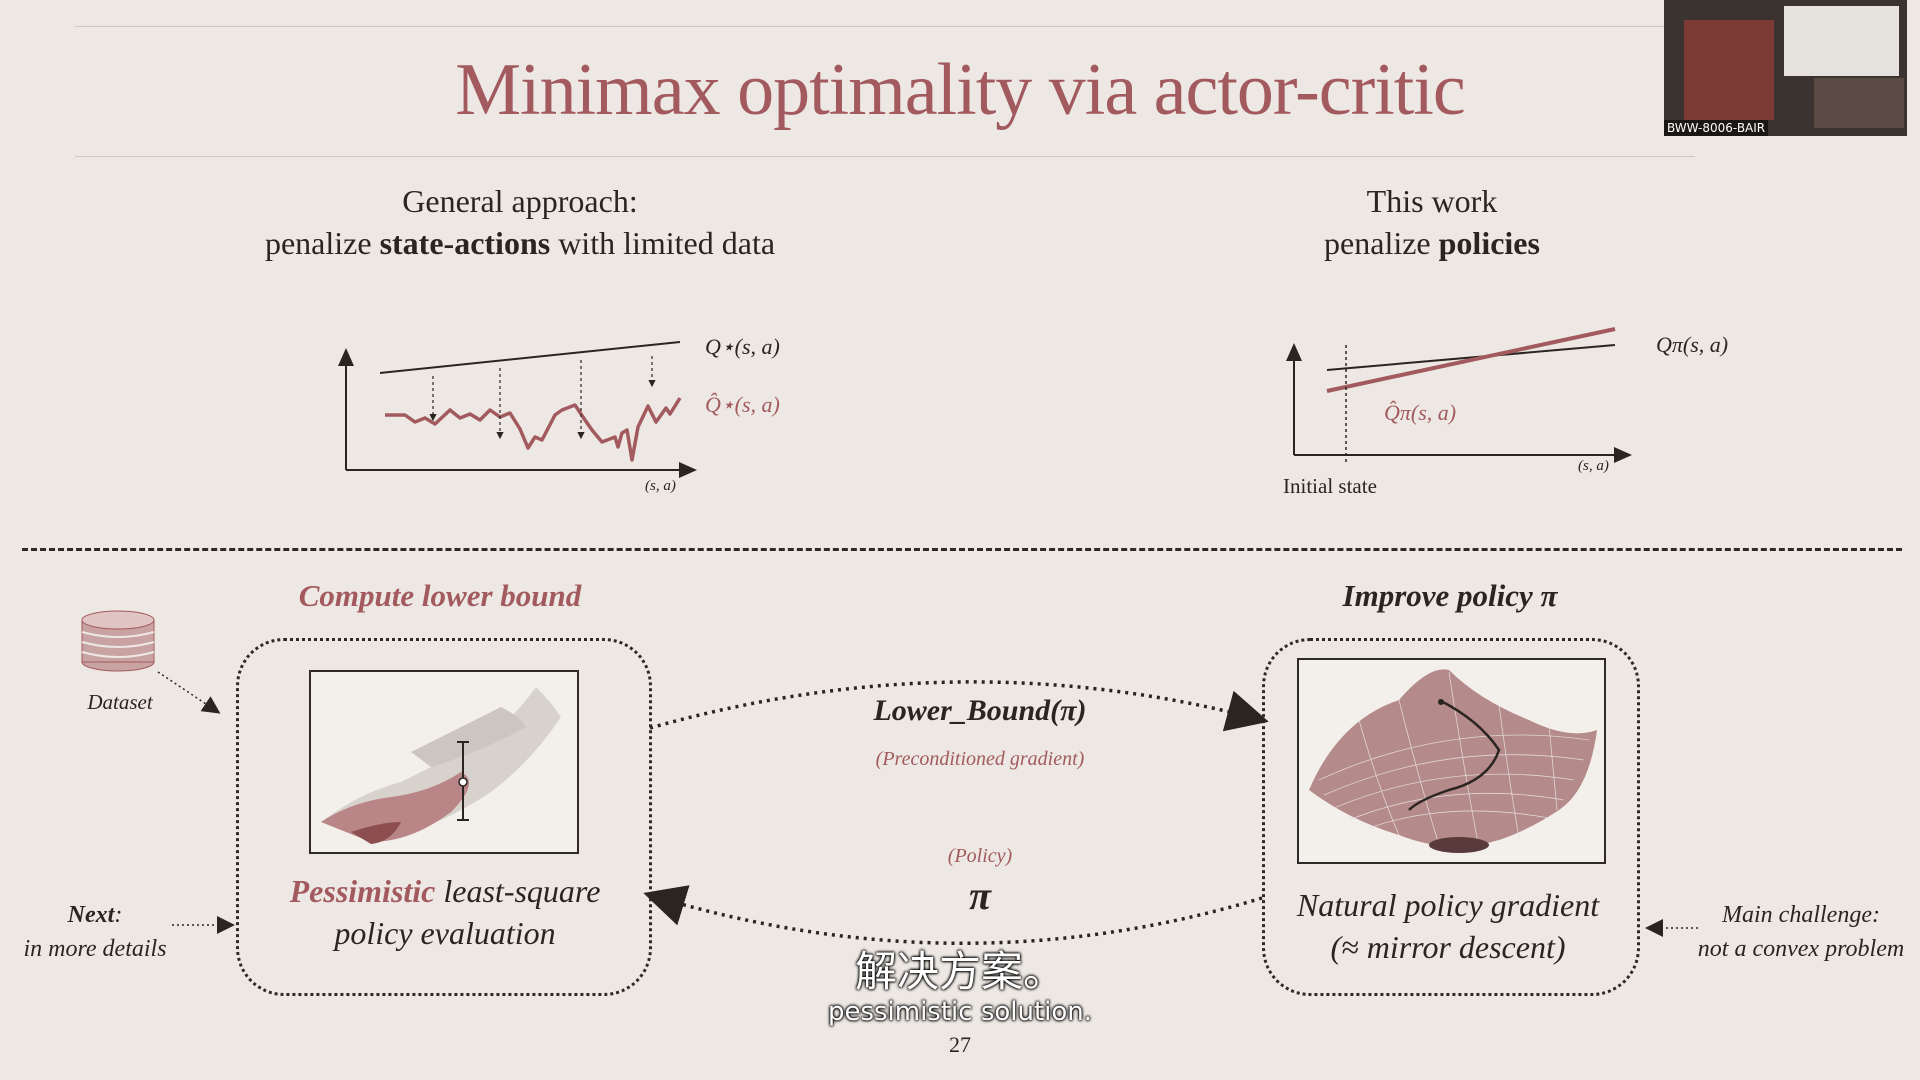 This screenshot has width=1920, height=1080. I want to click on label-q-hat-pi: Q̂π(s, a), so click(1420, 412).